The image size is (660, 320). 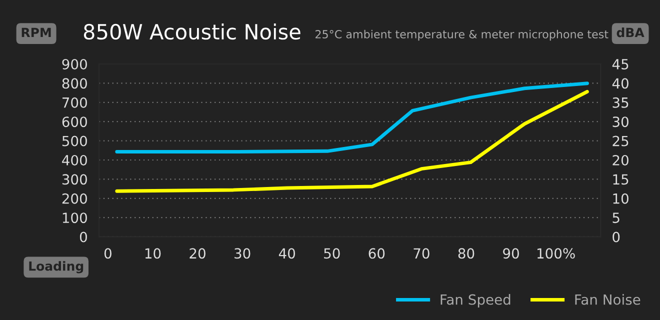 What do you see at coordinates (56, 267) in the screenshot?
I see `x-axis-title: Loading` at bounding box center [56, 267].